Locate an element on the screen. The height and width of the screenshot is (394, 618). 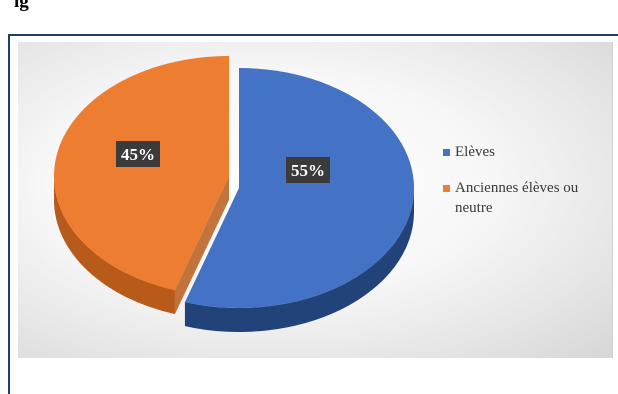
data-label-text-0: 55% is located at coordinates (308, 170).